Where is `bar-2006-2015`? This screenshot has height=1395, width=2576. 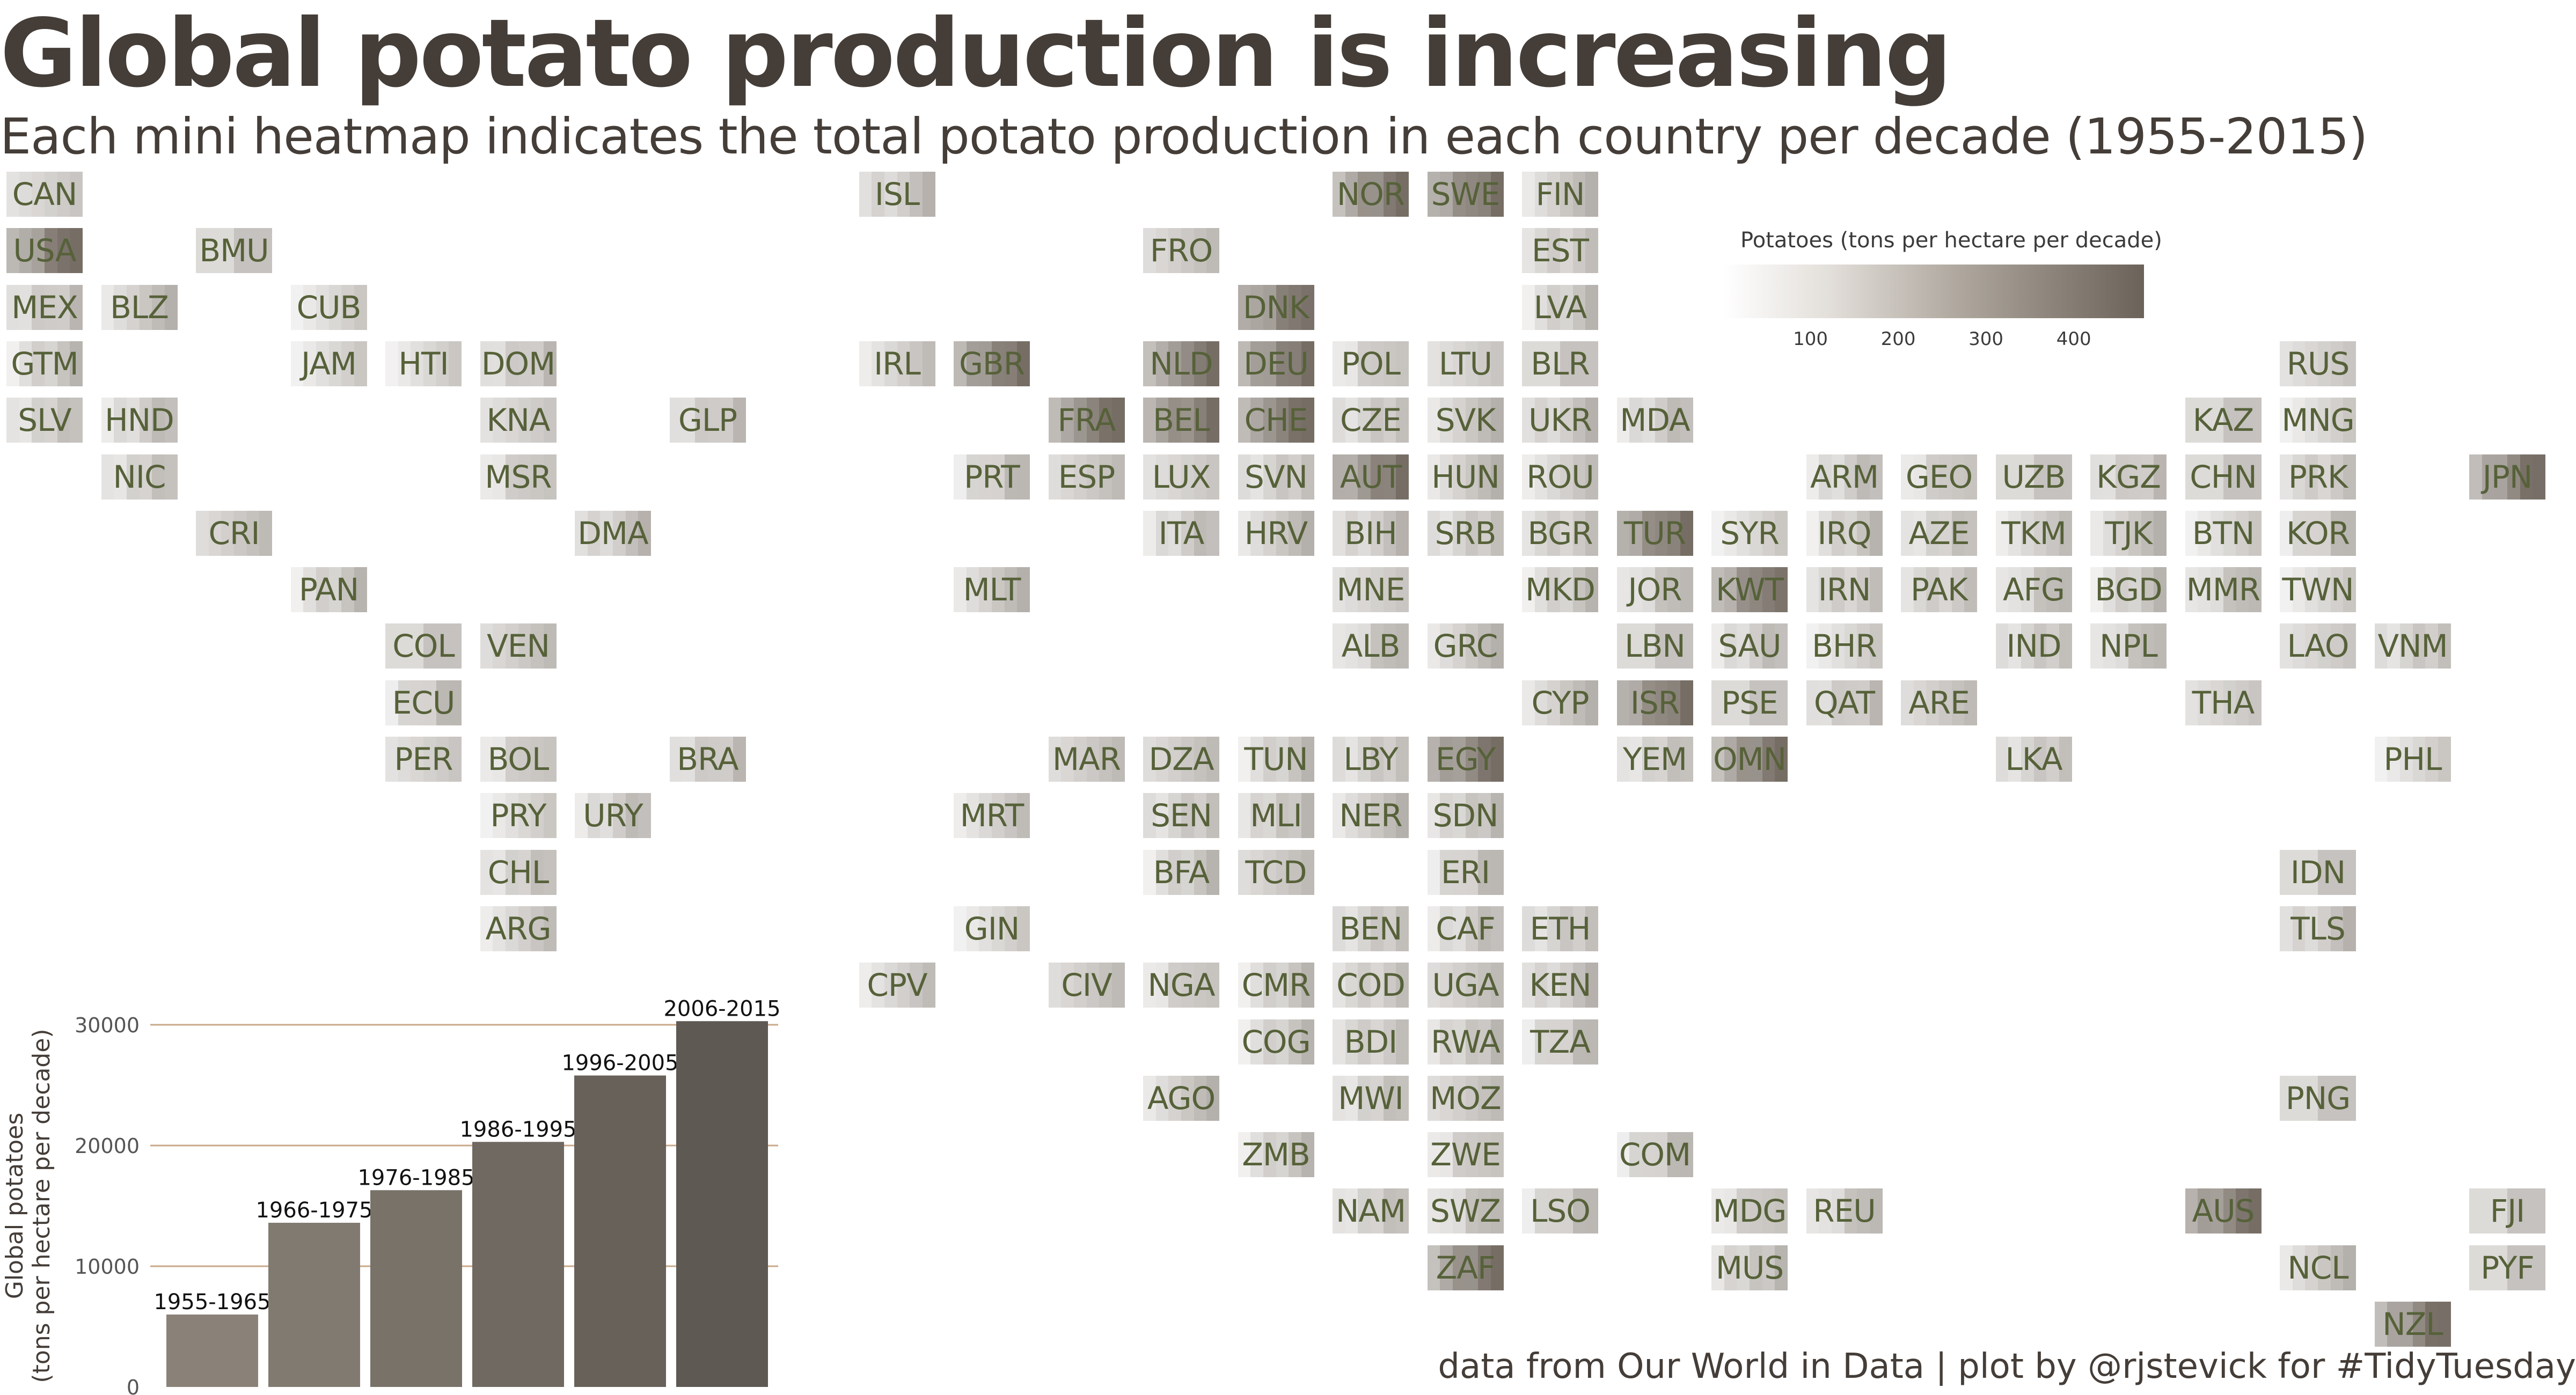 bar-2006-2015 is located at coordinates (722, 1204).